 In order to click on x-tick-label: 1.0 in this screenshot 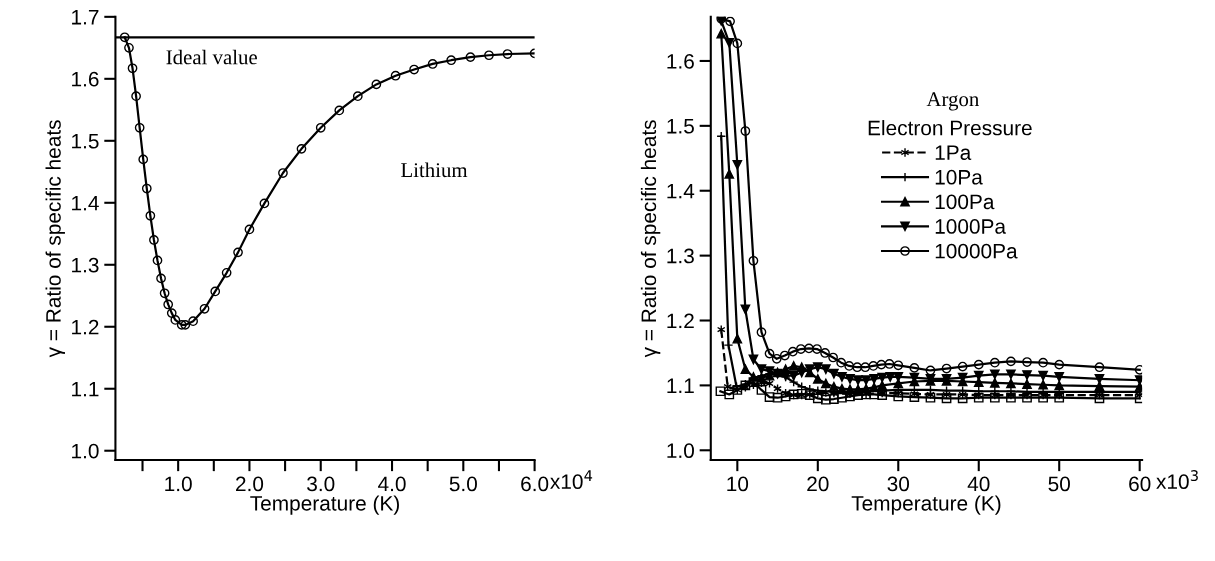, I will do `click(178, 484)`.